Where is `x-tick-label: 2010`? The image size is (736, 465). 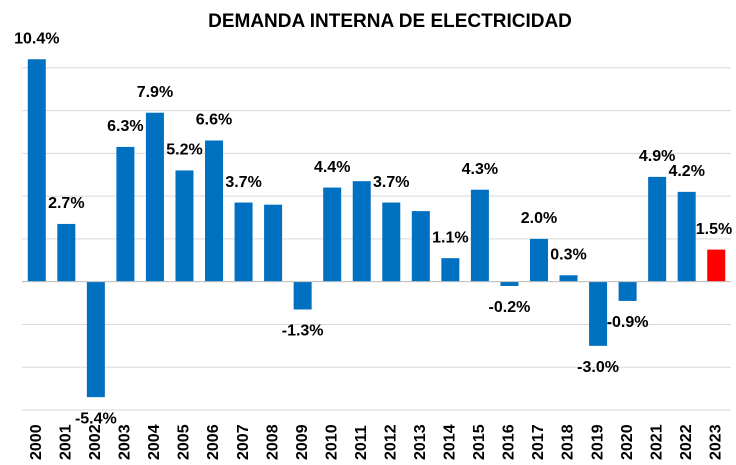 x-tick-label: 2010 is located at coordinates (331, 442).